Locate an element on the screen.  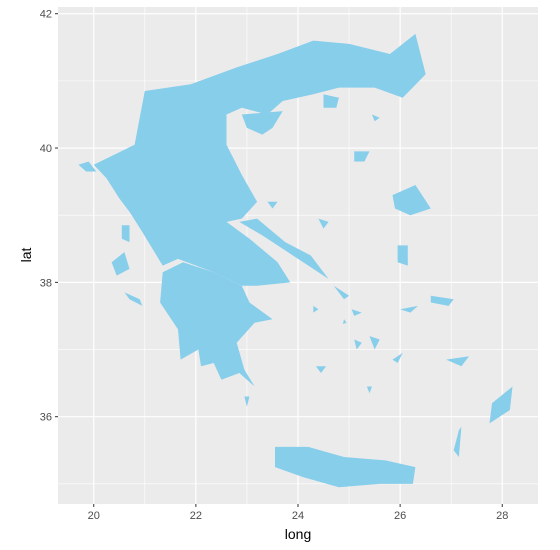
region-chalkidiki is located at coordinates (262, 123).